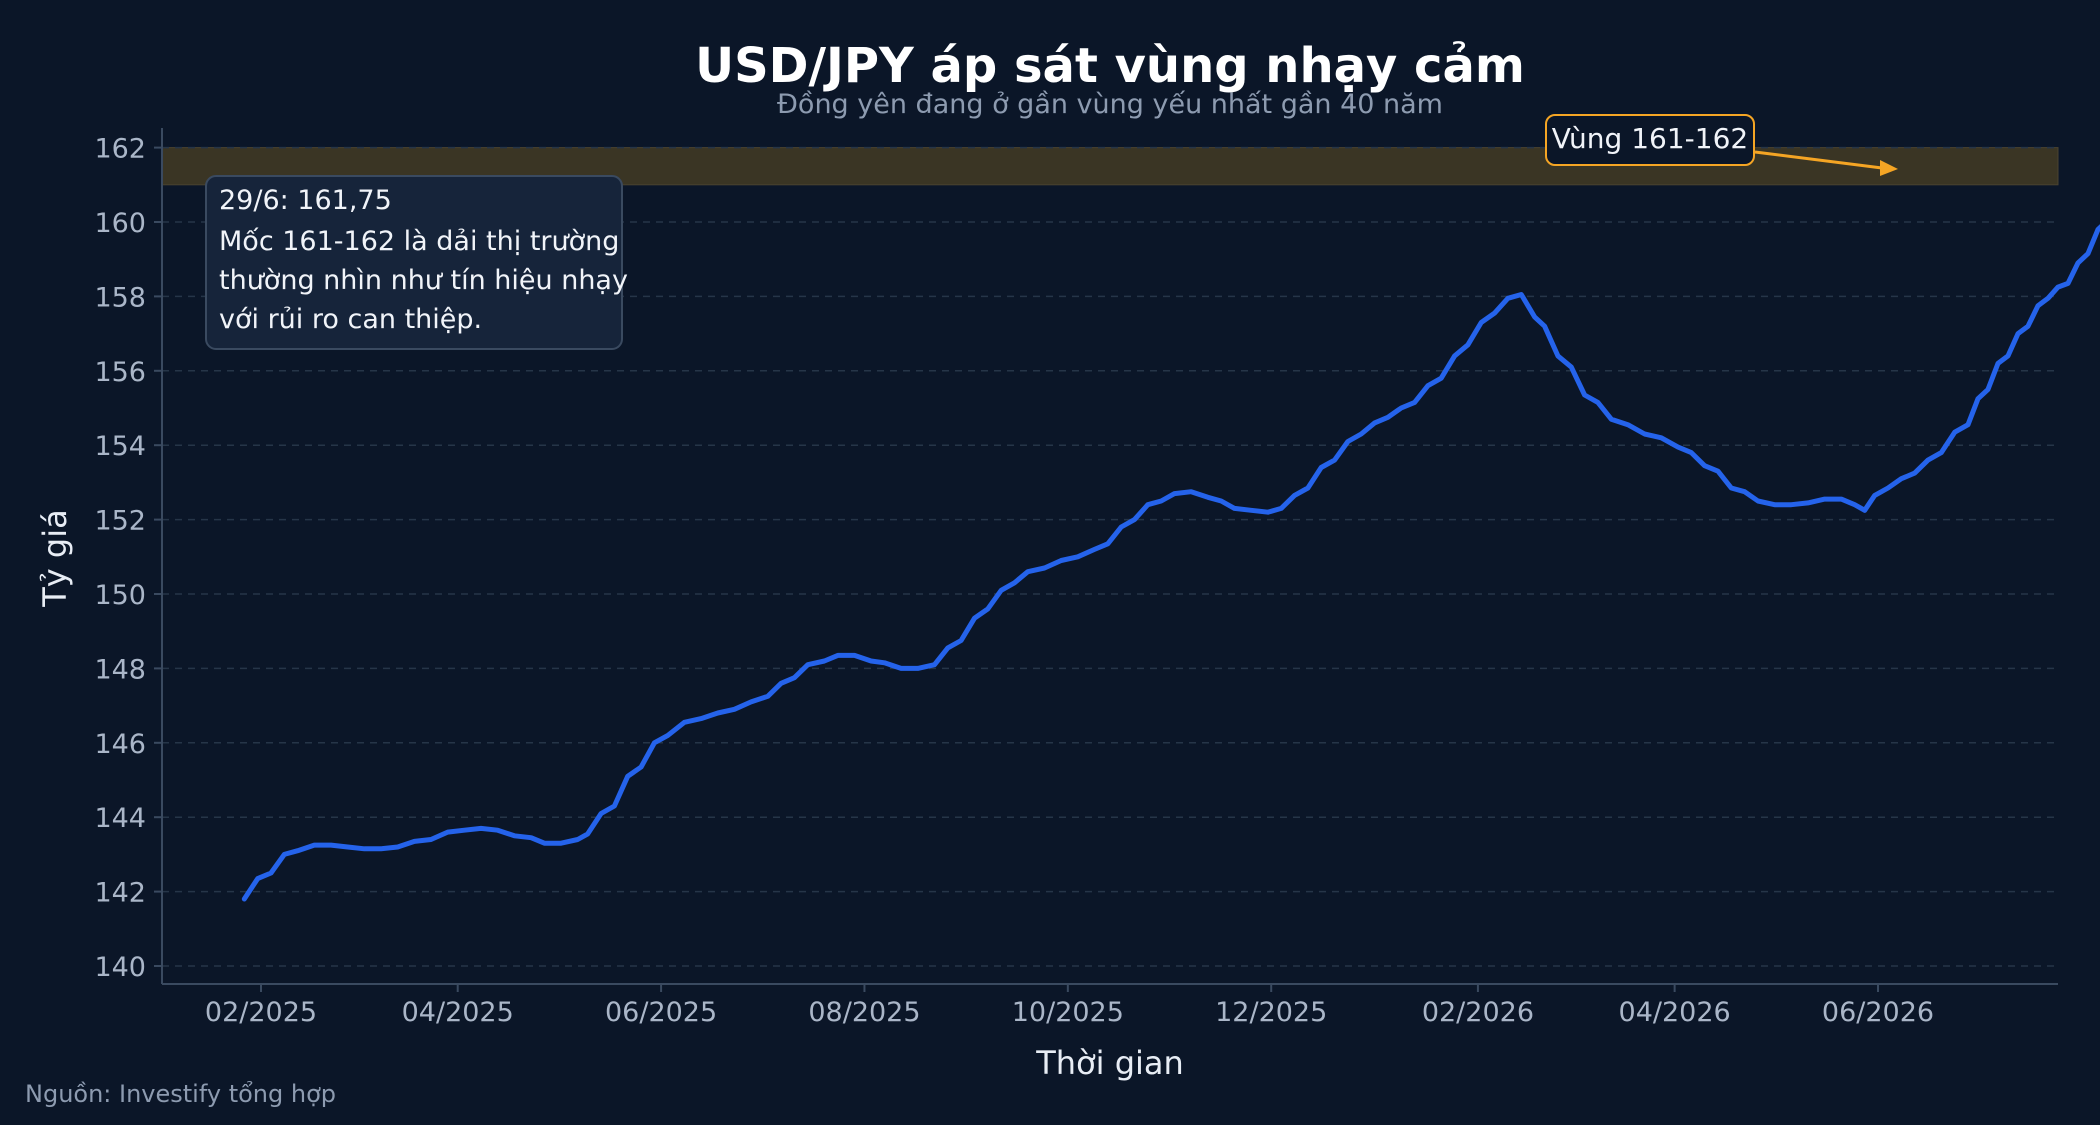 Image resolution: width=2100 pixels, height=1125 pixels. I want to click on chart-title: USD/JPY áp sát vùng nhạy cảm, so click(1110, 66).